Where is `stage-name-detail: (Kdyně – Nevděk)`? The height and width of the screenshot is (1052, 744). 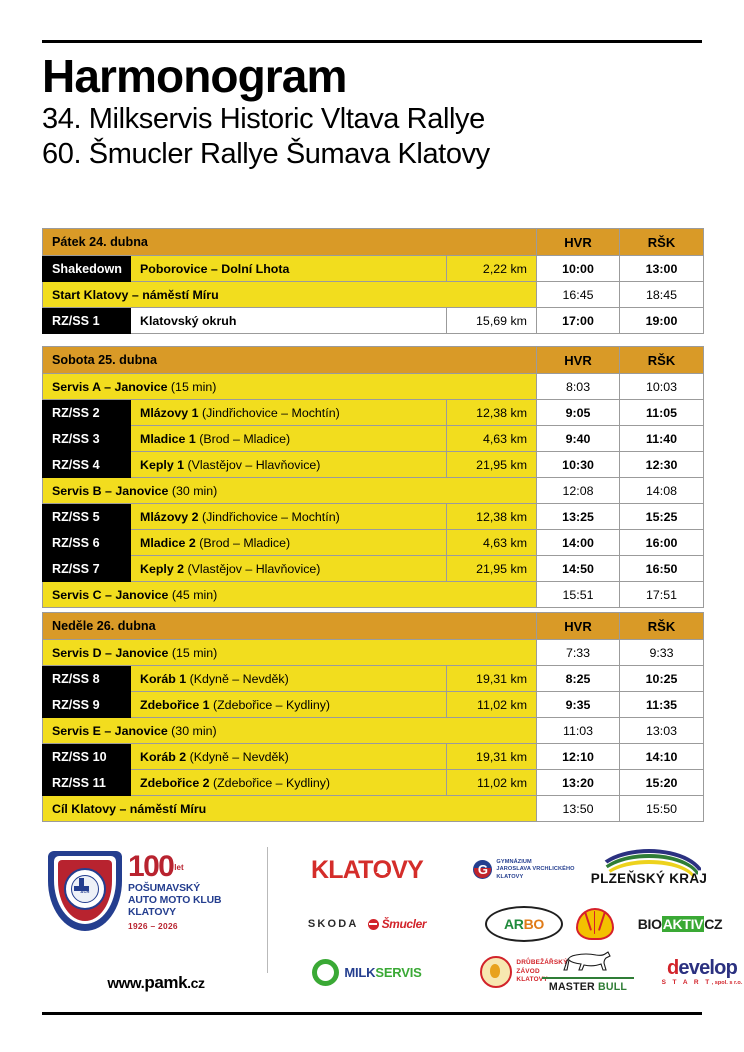 stage-name-detail: (Kdyně – Nevděk) is located at coordinates (237, 756).